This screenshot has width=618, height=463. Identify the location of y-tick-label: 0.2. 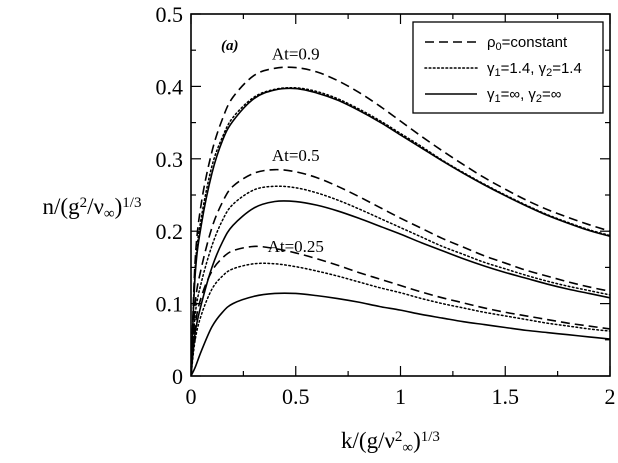
(170, 231).